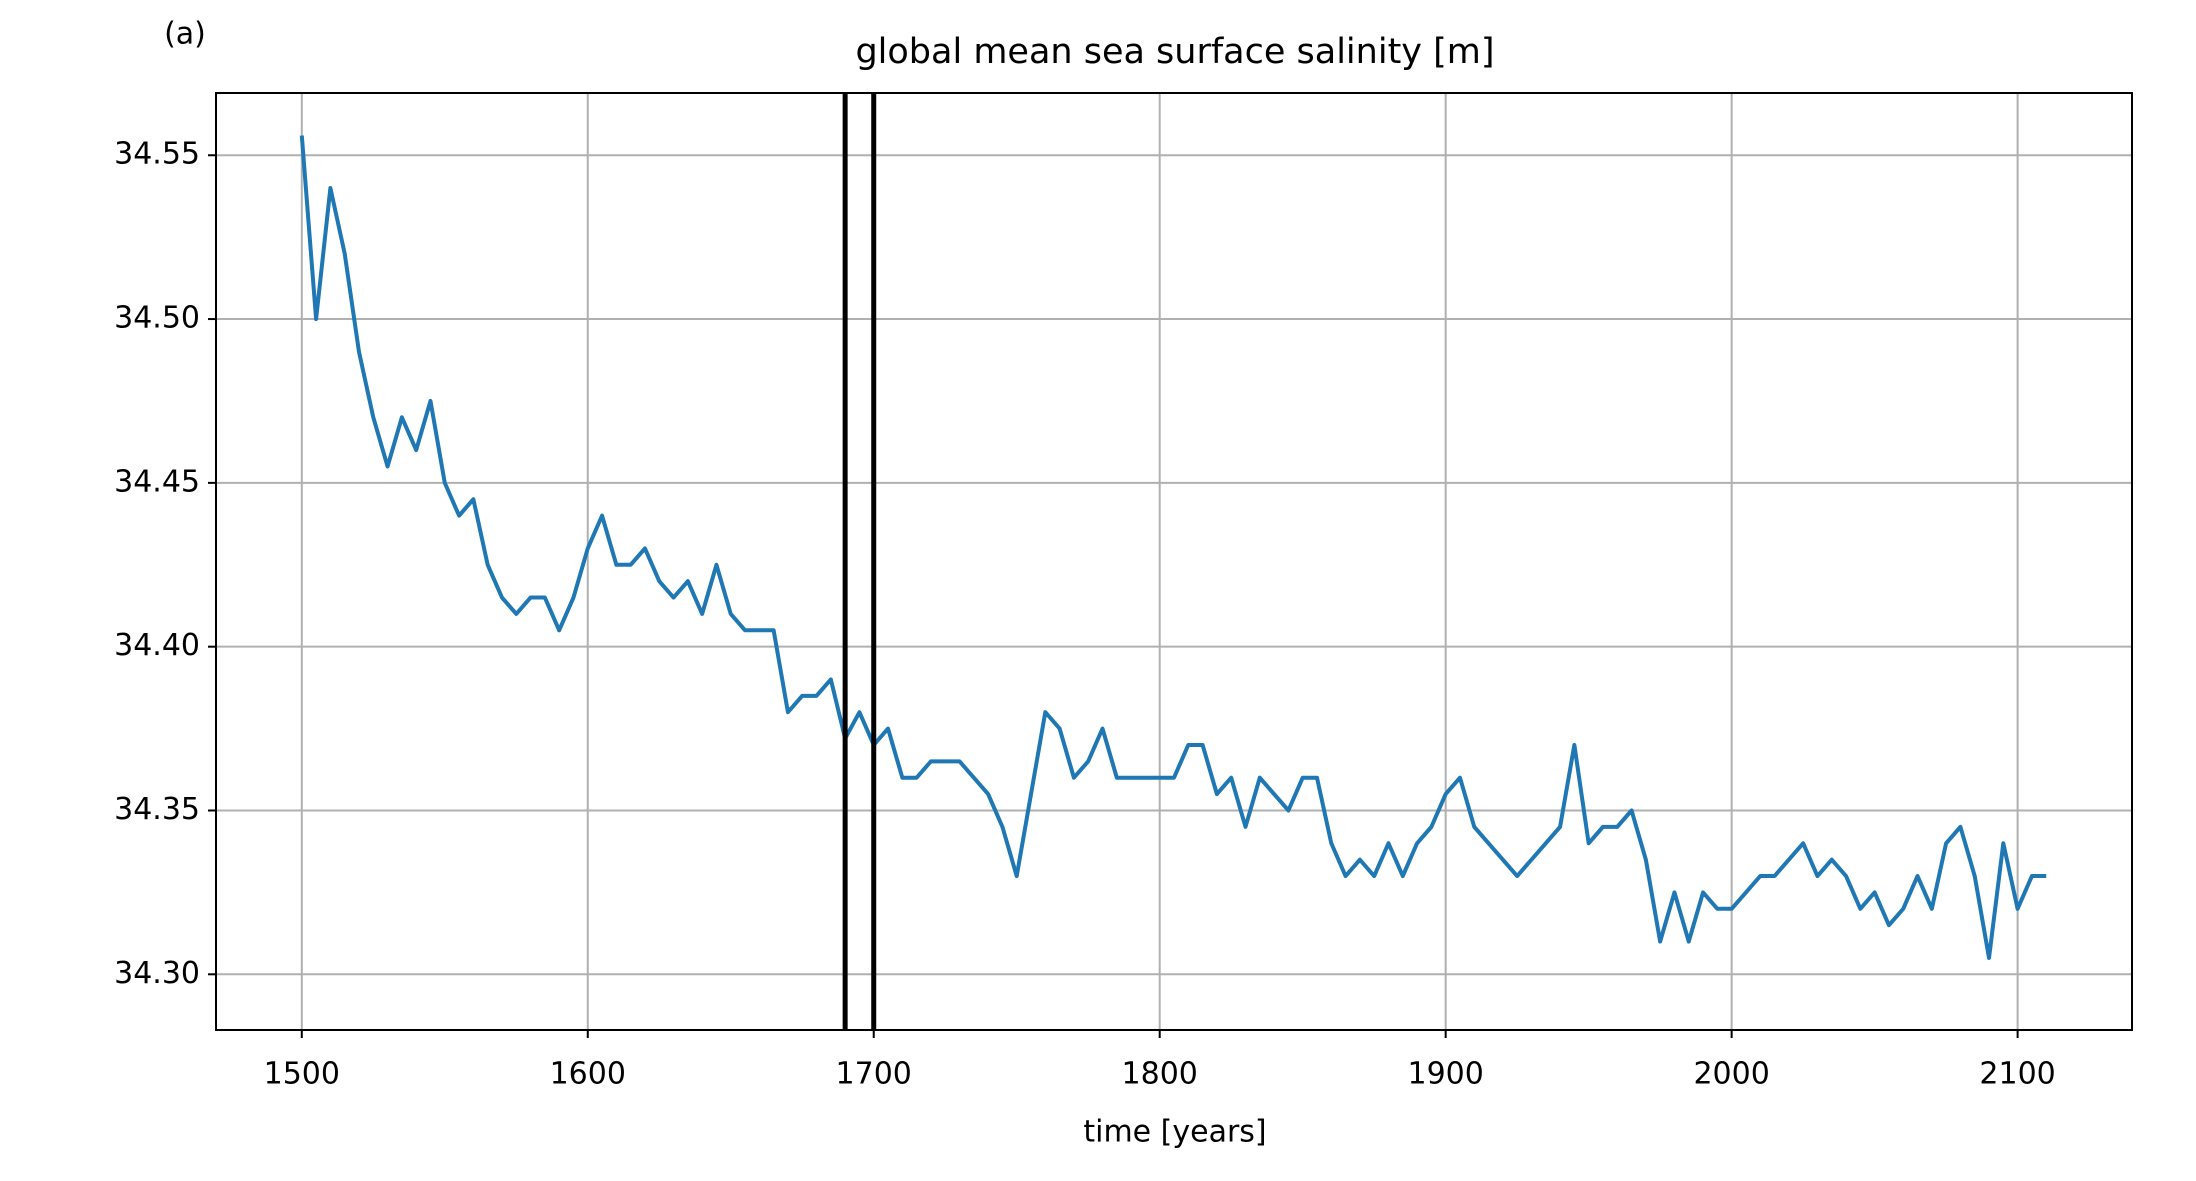 The width and height of the screenshot is (2196, 1181). I want to click on x-tick-label: 1900, so click(1445, 1074).